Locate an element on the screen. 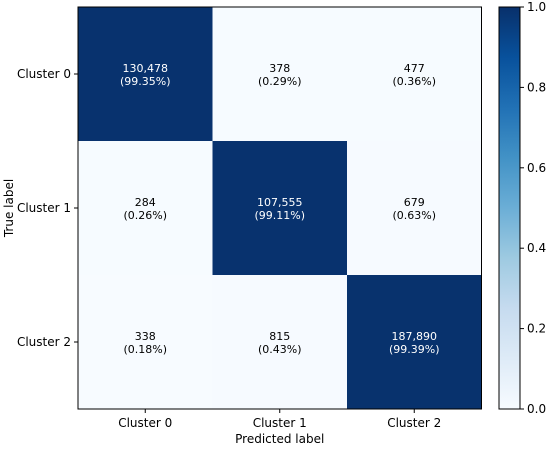 The height and width of the screenshot is (449, 550). colorbar: 0.0 0.2 0.4 0.6 0.8 1.0 is located at coordinates (522, 208).